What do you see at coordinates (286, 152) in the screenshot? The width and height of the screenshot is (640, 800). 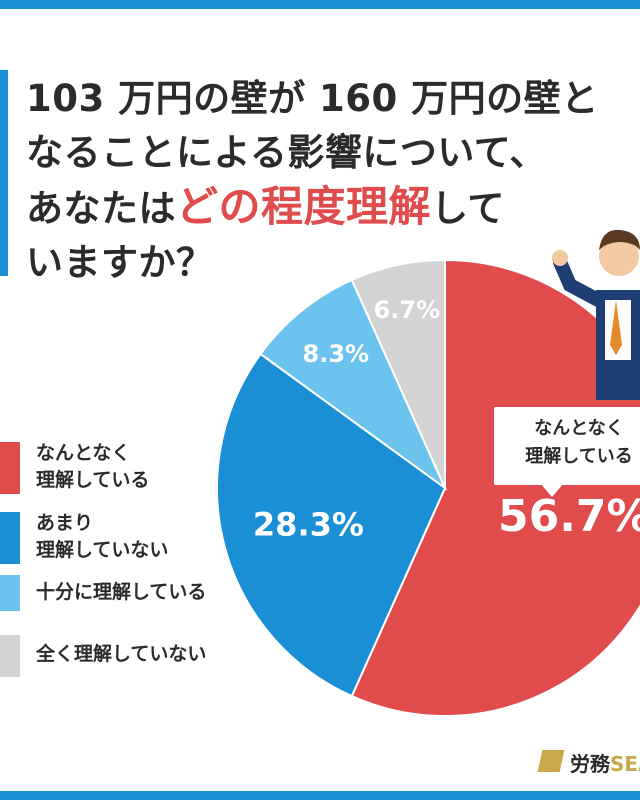 I see `title-line-2: なることによる影響について、` at bounding box center [286, 152].